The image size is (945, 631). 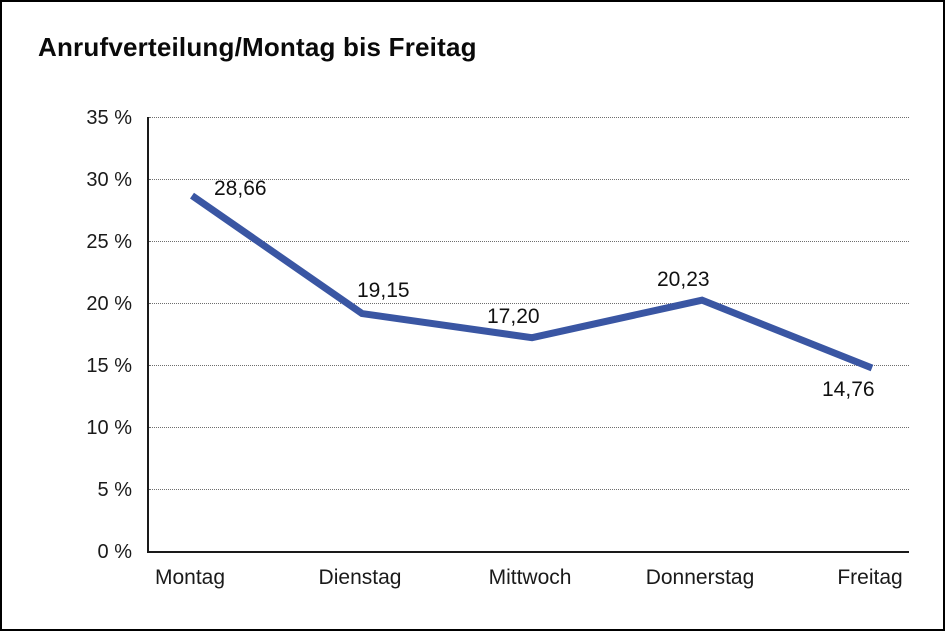 I want to click on chart-title: Anrufverteilung/Montag bis Freitag, so click(x=257, y=47).